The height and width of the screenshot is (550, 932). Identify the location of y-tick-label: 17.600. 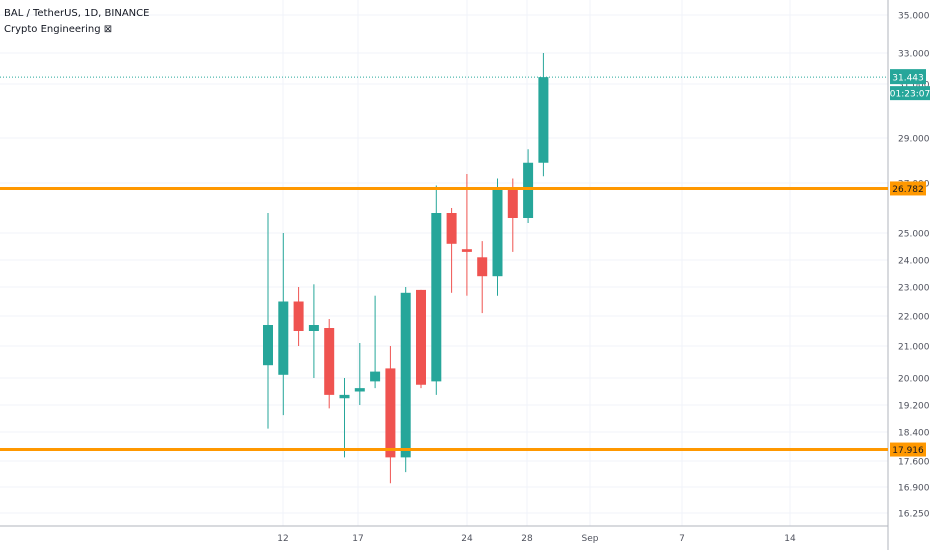
(914, 463).